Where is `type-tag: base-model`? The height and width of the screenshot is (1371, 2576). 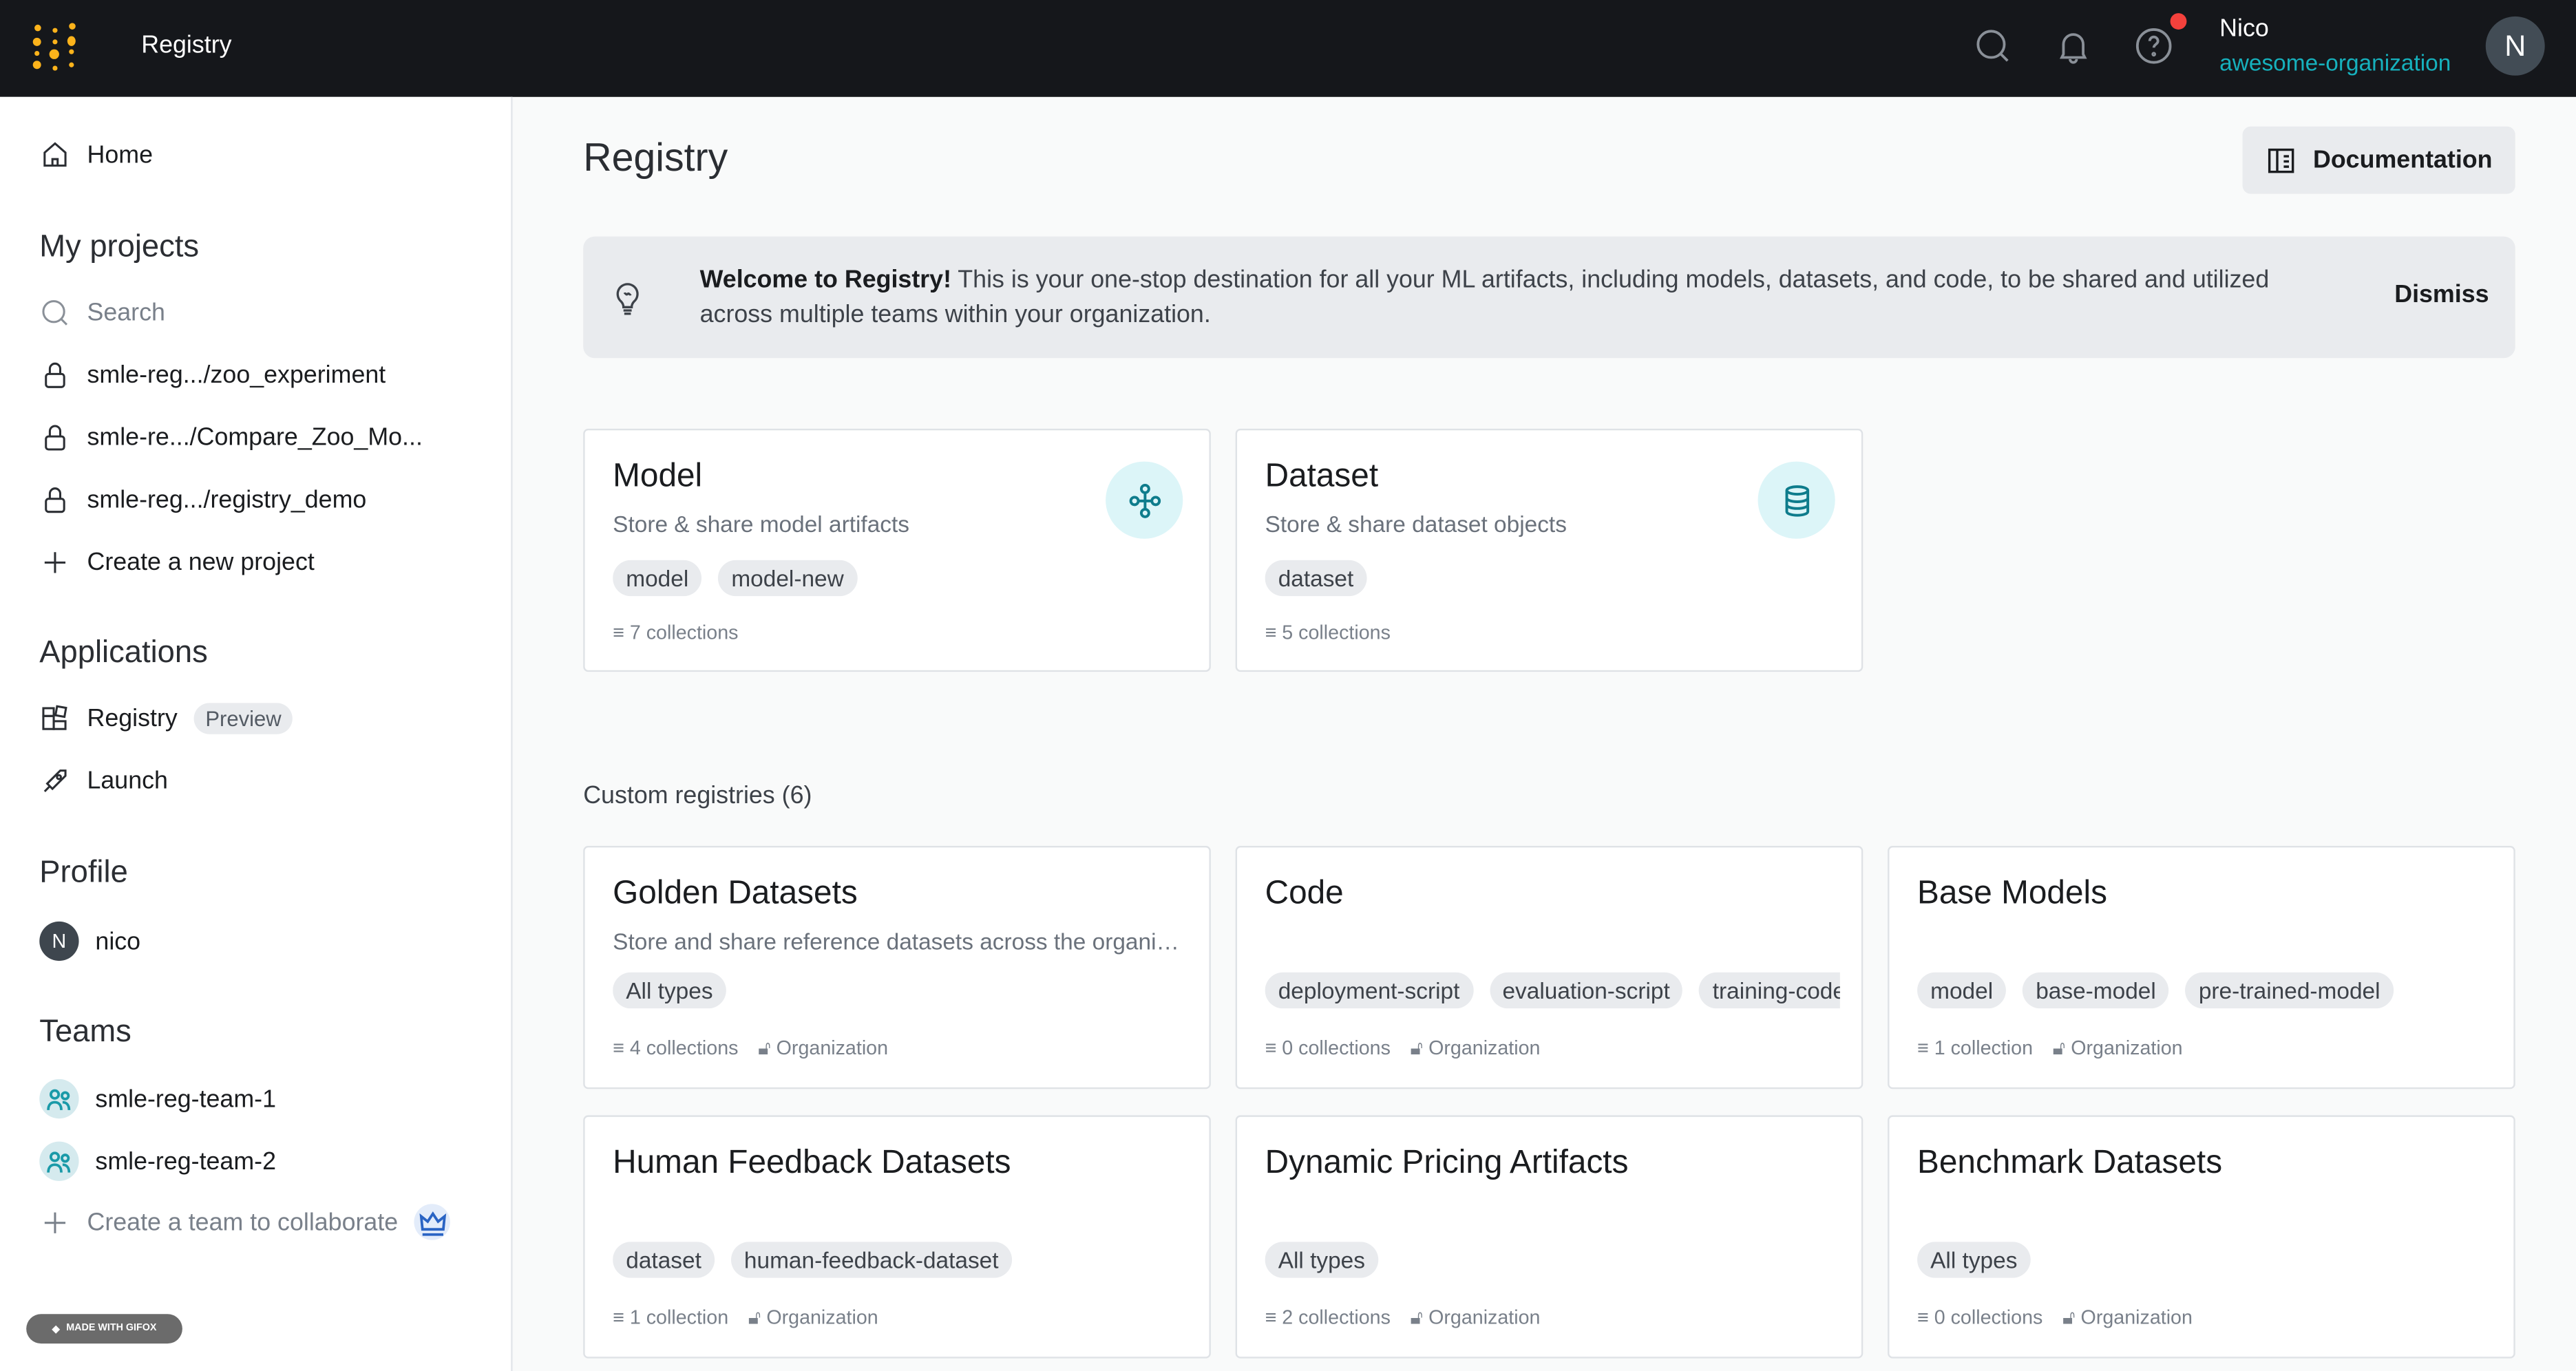 type-tag: base-model is located at coordinates (2096, 991).